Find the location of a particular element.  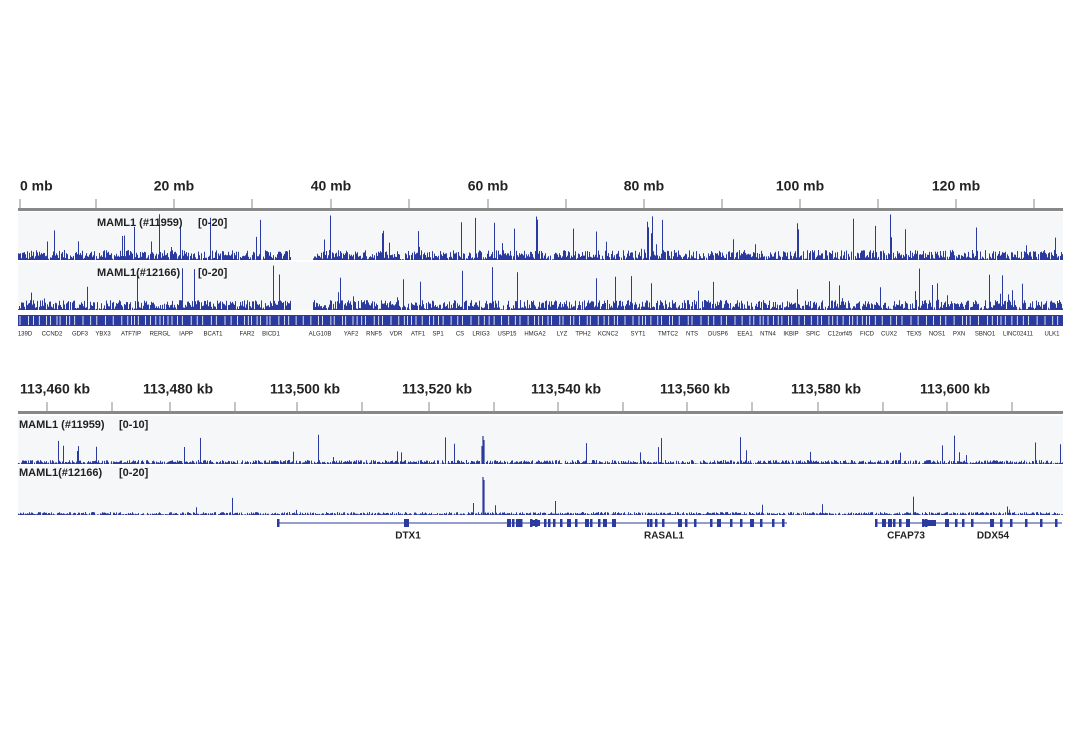

ruler-label: 113,500 kb is located at coordinates (305, 389).